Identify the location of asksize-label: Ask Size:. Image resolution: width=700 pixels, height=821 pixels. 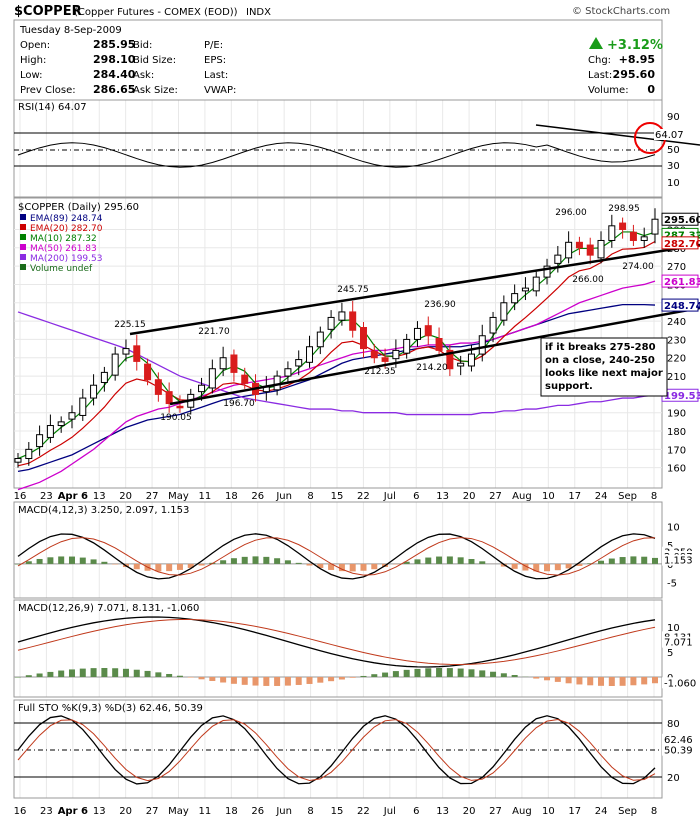
(155, 90).